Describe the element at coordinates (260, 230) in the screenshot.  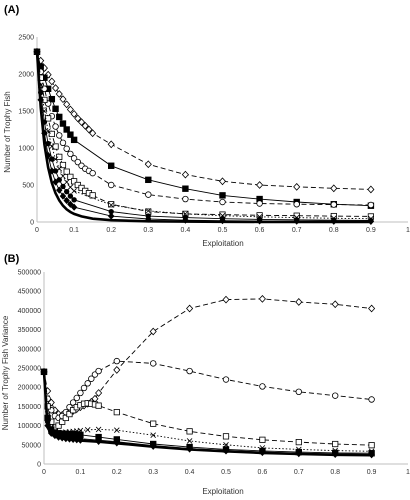
I see `panel-a-x-tick-label: 0.6` at that location.